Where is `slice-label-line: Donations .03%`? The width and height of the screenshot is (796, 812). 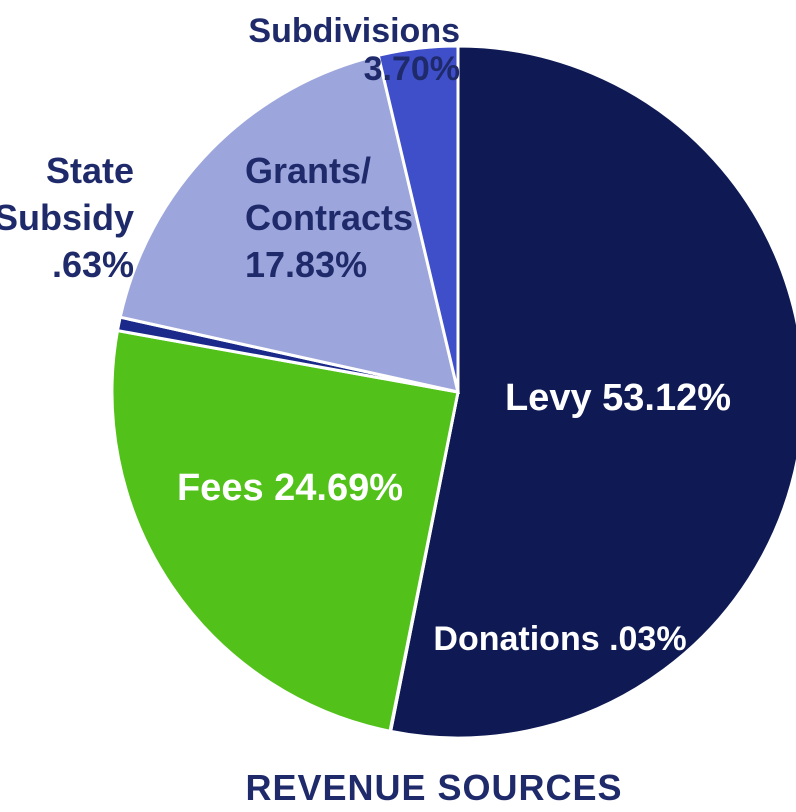
slice-label-line: Donations .03% is located at coordinates (559, 639).